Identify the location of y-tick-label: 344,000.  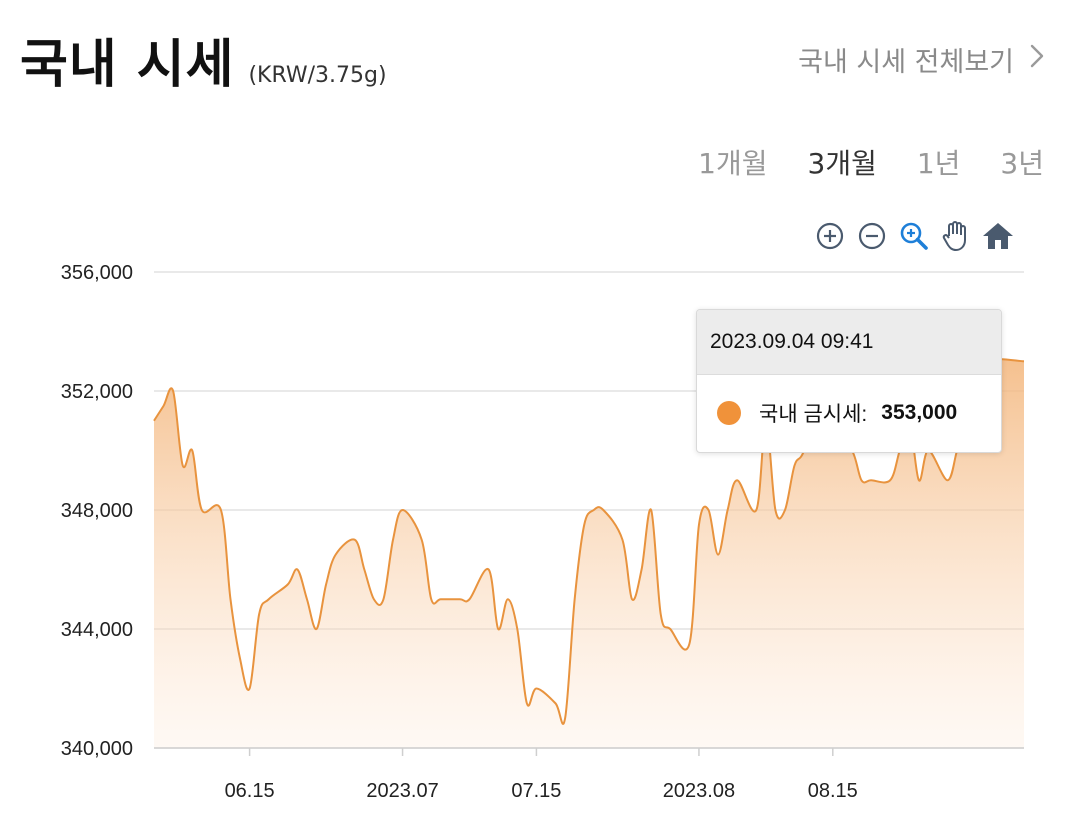
(97, 630).